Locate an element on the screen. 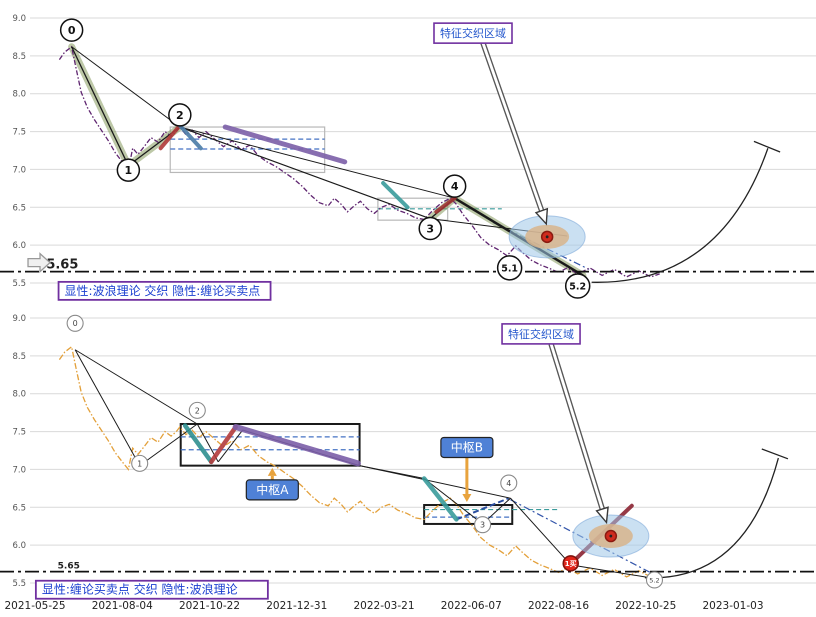  buy-point-badge is located at coordinates (570, 563).